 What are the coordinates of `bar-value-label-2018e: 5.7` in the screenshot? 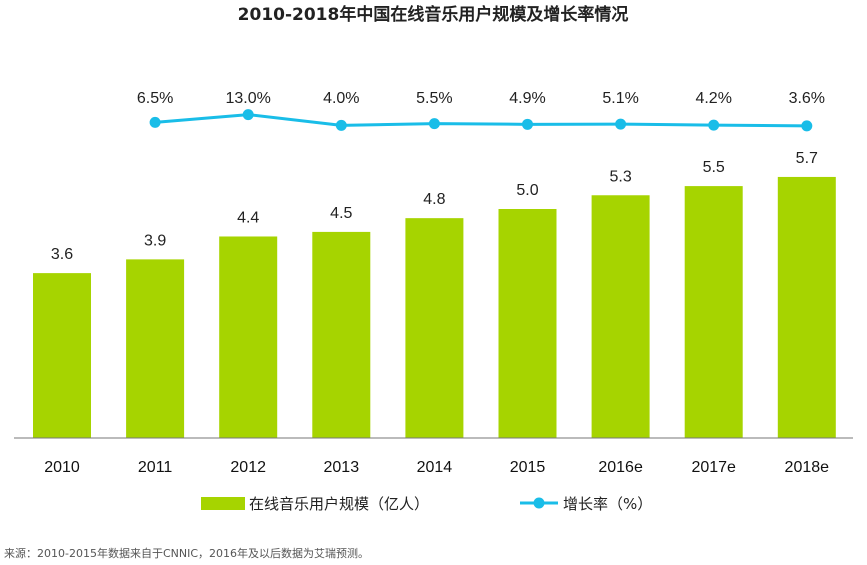 It's located at (807, 158).